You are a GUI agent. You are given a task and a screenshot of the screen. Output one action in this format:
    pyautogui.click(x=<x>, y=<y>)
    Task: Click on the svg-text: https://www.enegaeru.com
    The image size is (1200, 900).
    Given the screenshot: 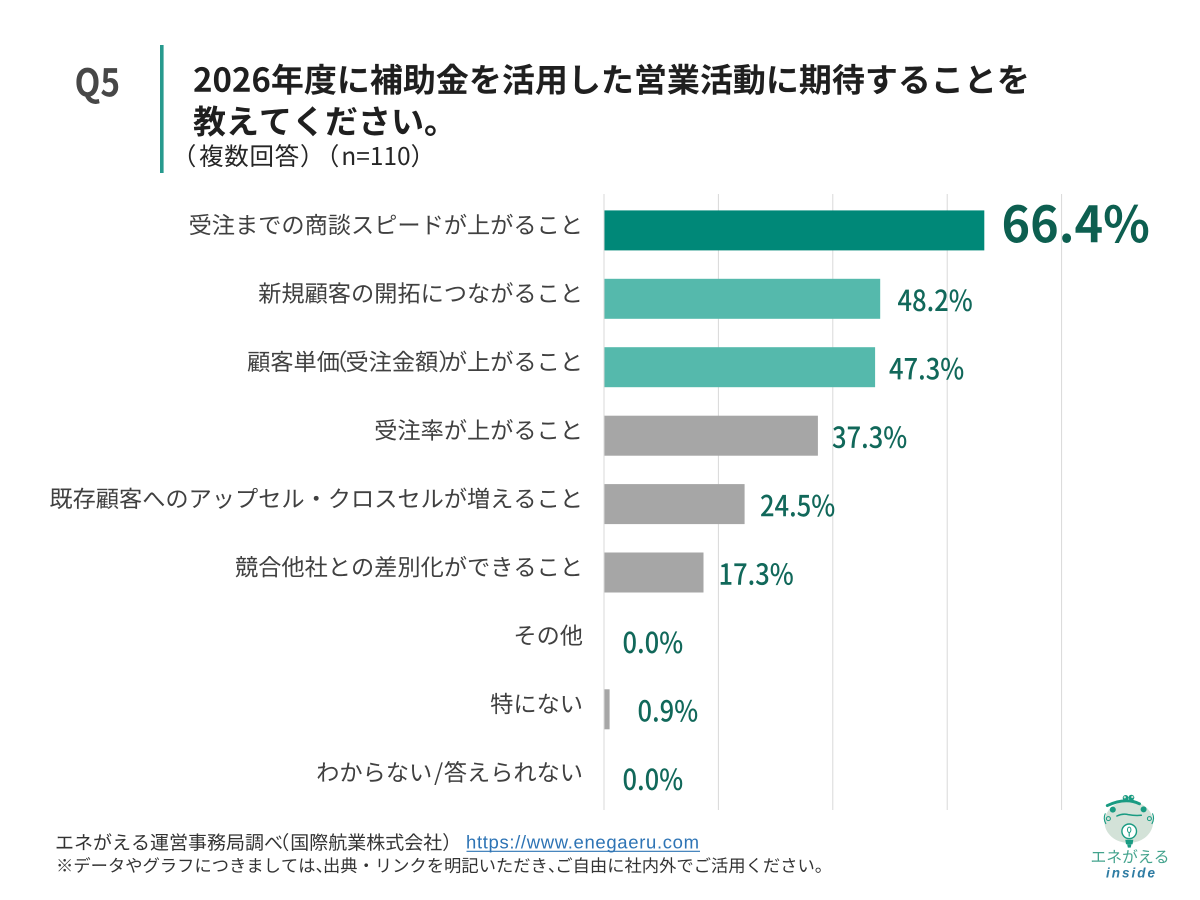 What is the action you would take?
    pyautogui.click(x=582, y=841)
    